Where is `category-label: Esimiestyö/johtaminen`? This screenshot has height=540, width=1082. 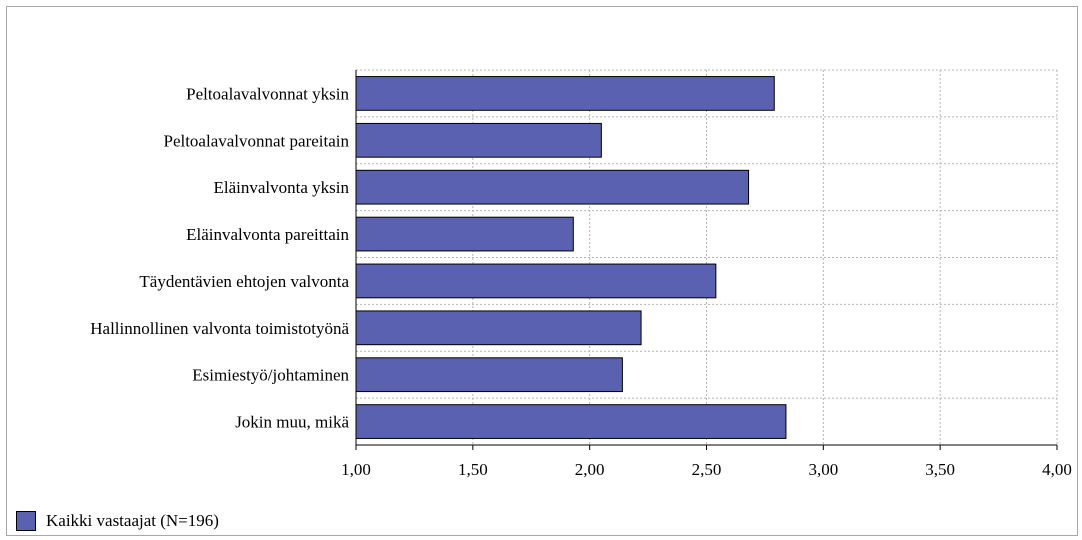 category-label: Esimiestyö/johtaminen is located at coordinates (270, 375).